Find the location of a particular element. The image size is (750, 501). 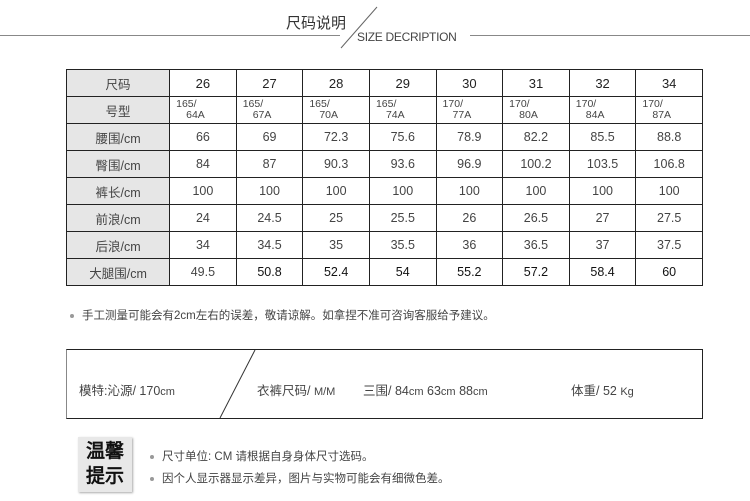

row-label: 臀围/cm is located at coordinates (118, 164).